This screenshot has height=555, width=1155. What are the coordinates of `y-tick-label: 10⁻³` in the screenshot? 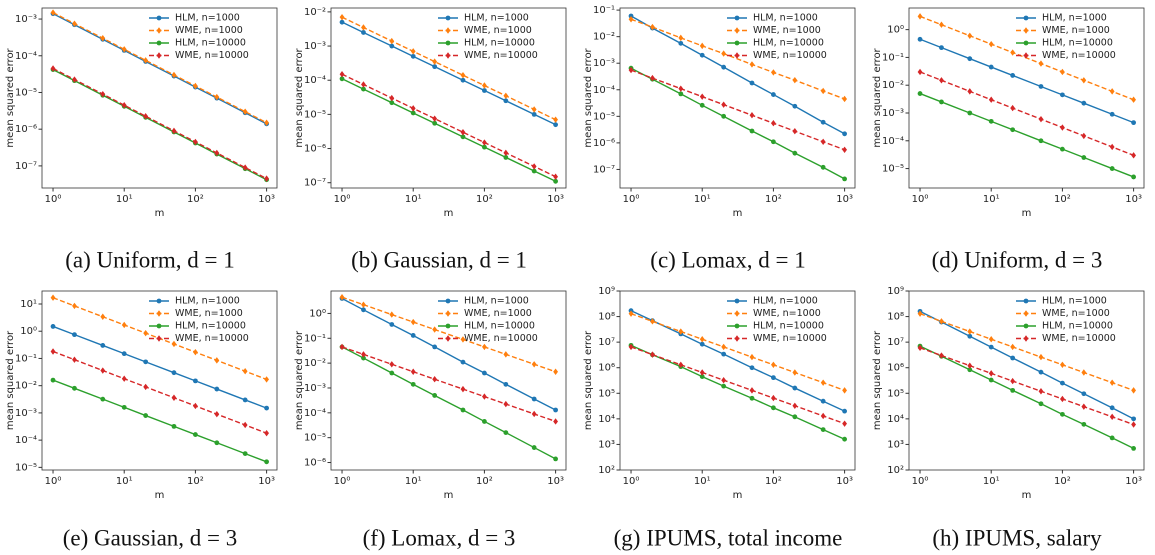 It's located at (604, 63).